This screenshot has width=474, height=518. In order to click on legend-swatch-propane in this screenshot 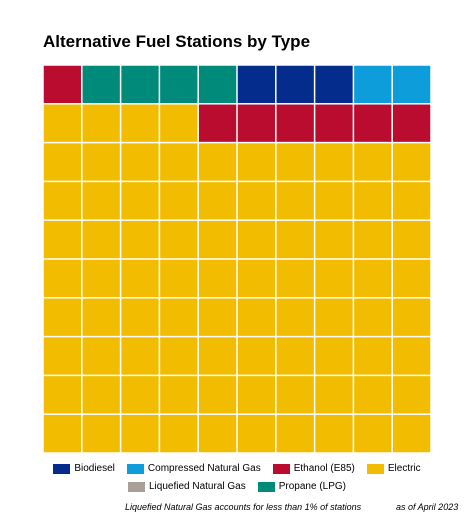, I will do `click(266, 486)`.